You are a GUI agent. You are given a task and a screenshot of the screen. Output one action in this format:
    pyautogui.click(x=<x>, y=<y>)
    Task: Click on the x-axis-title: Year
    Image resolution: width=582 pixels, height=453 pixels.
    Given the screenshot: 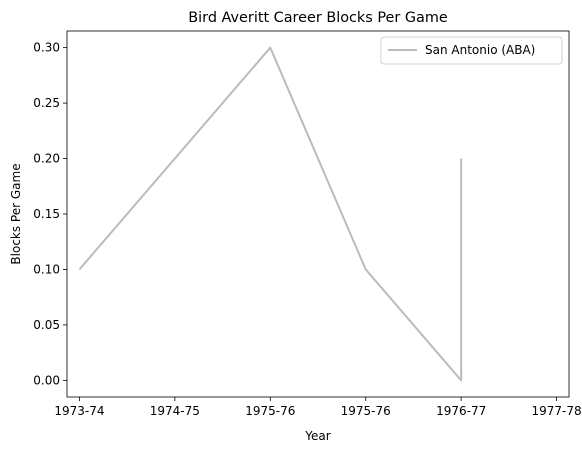 What is the action you would take?
    pyautogui.click(x=317, y=436)
    